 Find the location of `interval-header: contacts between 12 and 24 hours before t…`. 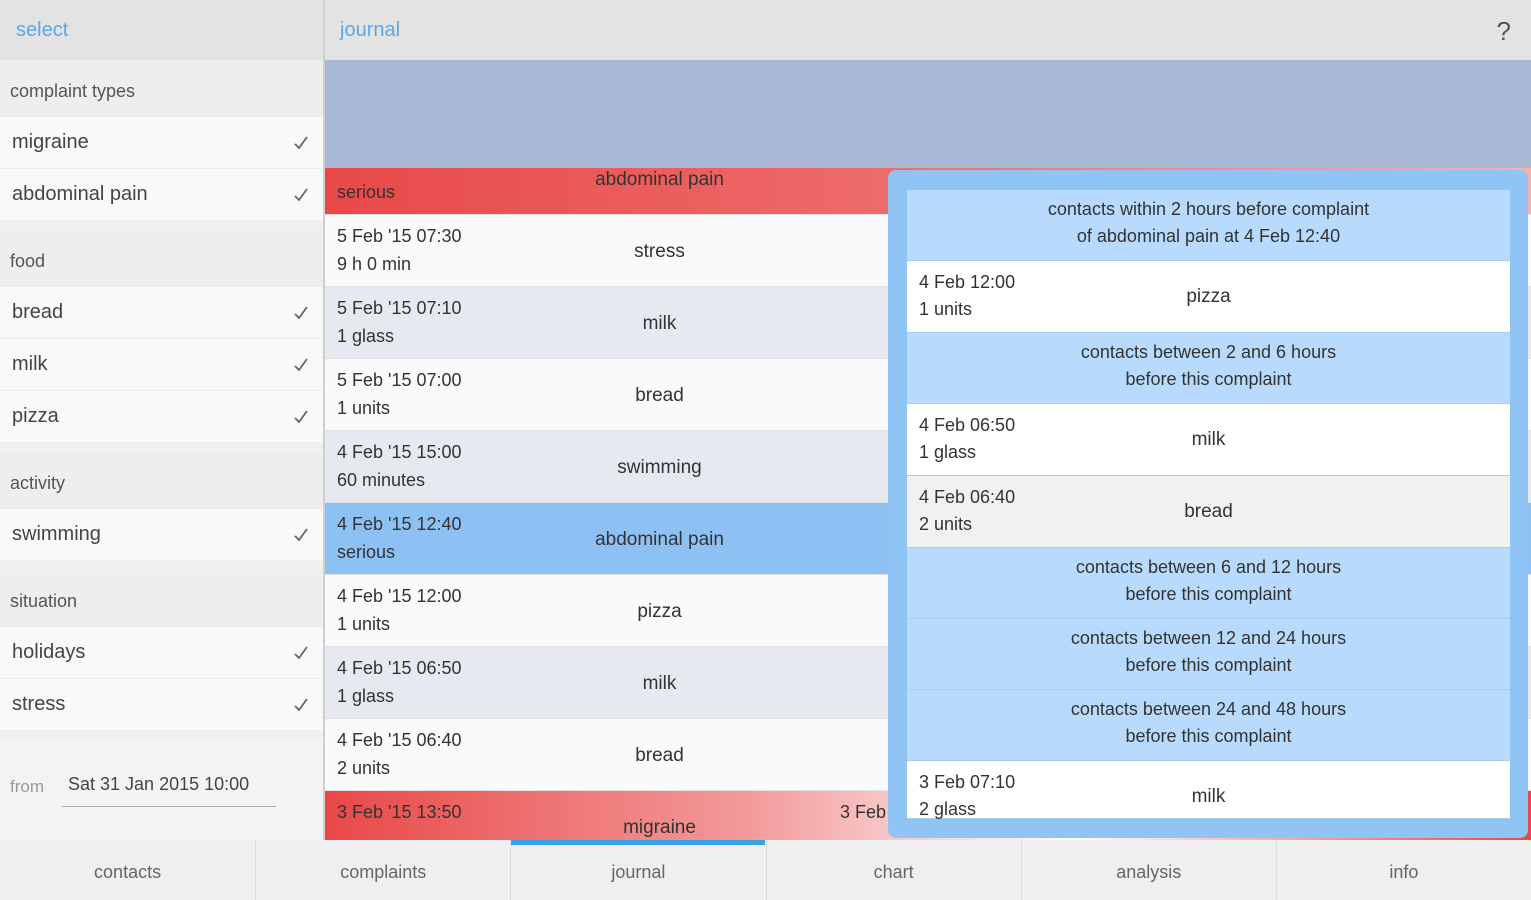

interval-header: contacts between 12 and 24 hours before t… is located at coordinates (1208, 654).